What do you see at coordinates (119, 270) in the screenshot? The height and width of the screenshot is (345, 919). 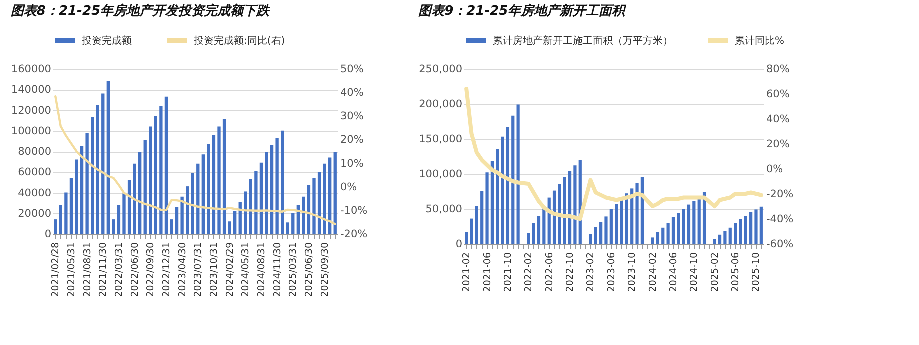 I see `x-tick-label: 2022/03/31` at bounding box center [119, 270].